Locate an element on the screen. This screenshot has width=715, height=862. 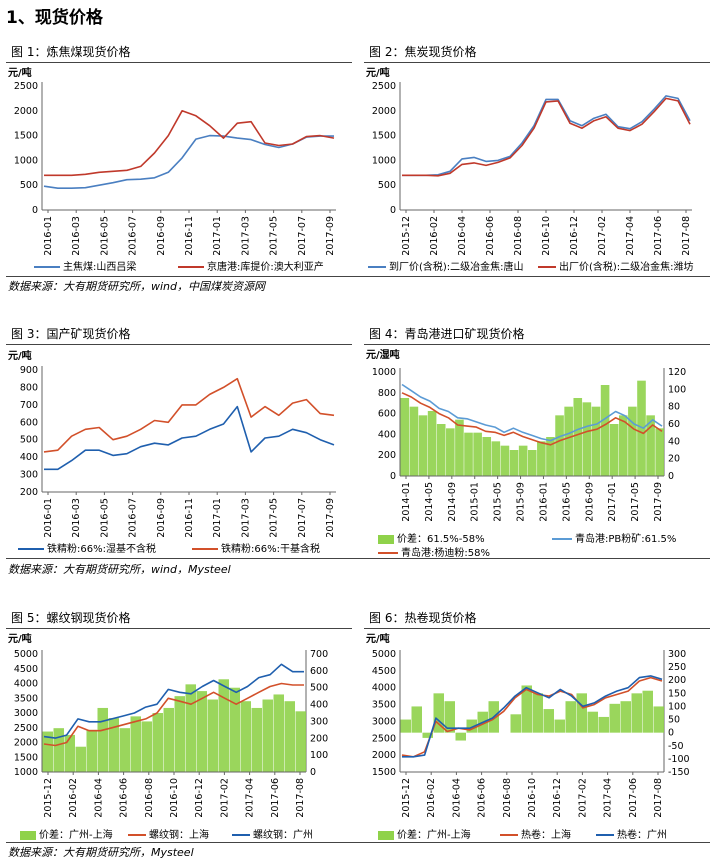
fig1-xtick-label: 2017-01 is located at coordinates (217, 236).